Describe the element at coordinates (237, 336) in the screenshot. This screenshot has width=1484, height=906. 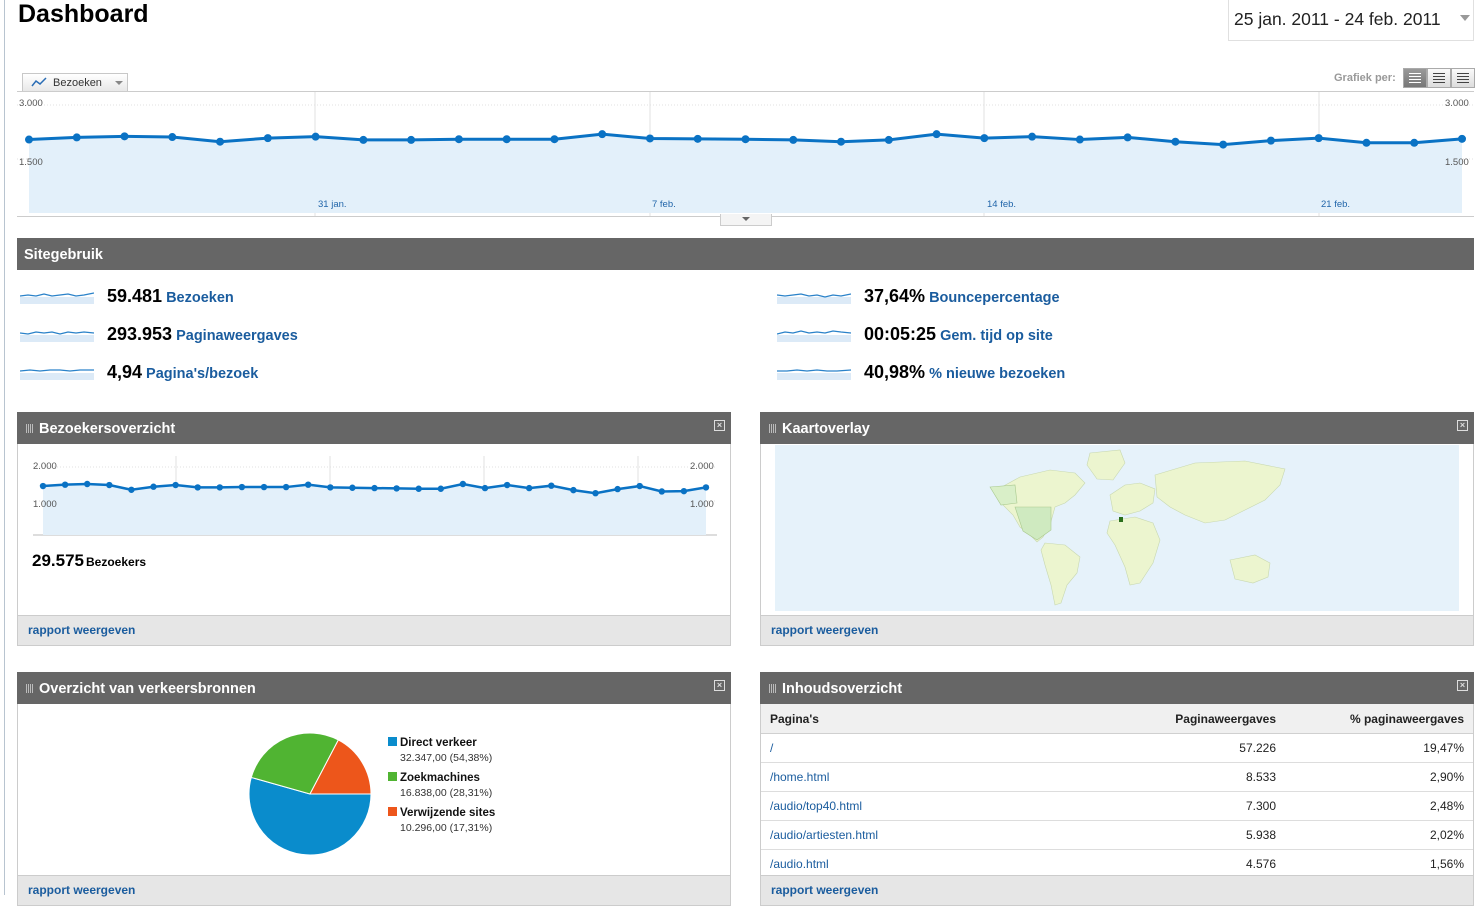
I see `metric-link-paginaweergaves: Paginaweergaves` at that location.